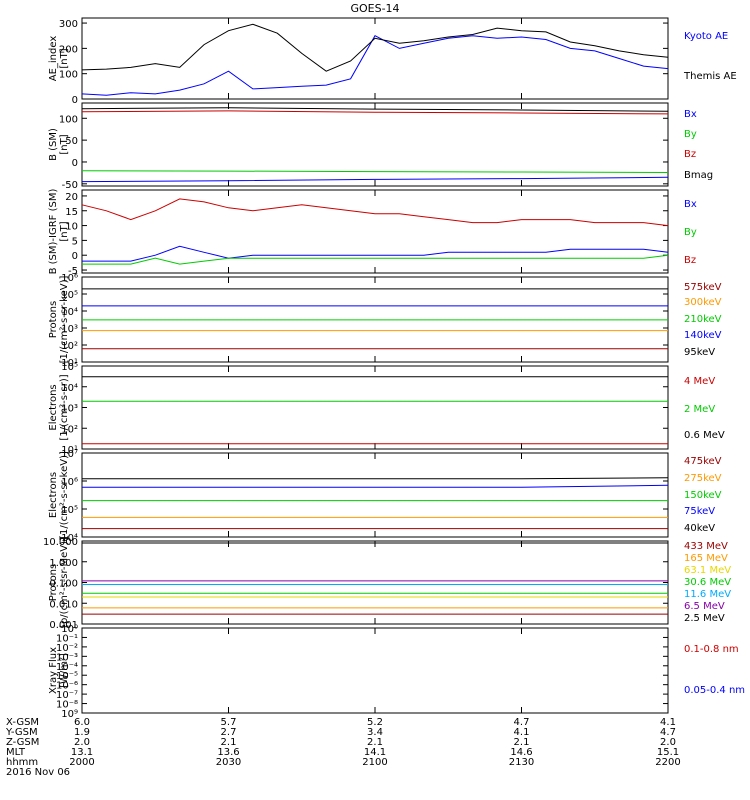  What do you see at coordinates (703, 335) in the screenshot?
I see `legend-entry: 140keV` at bounding box center [703, 335].